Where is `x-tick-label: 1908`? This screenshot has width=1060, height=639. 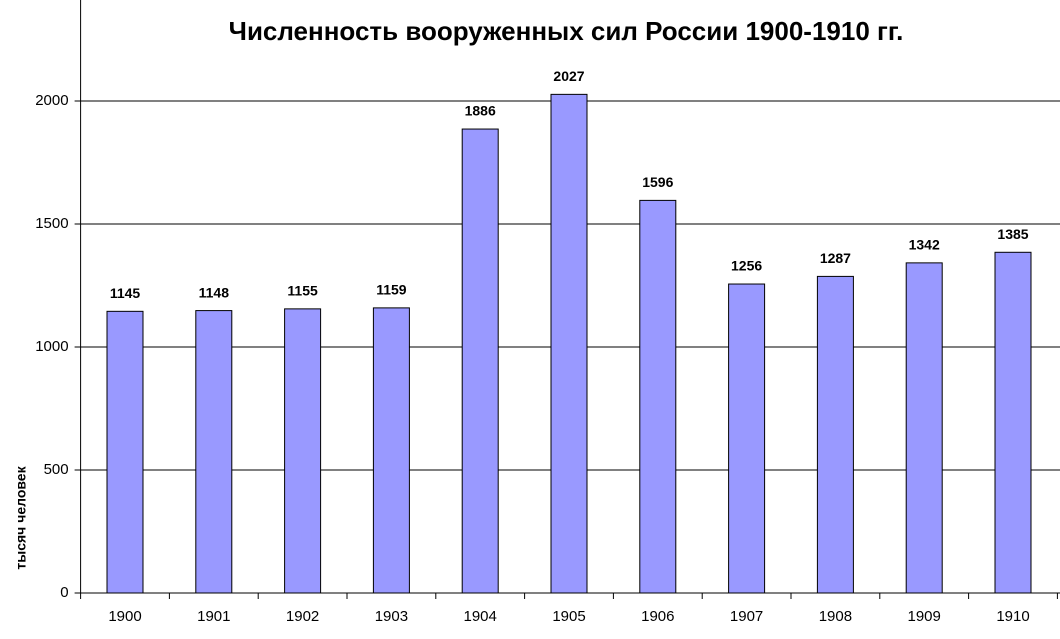 x-tick-label: 1908 is located at coordinates (835, 616).